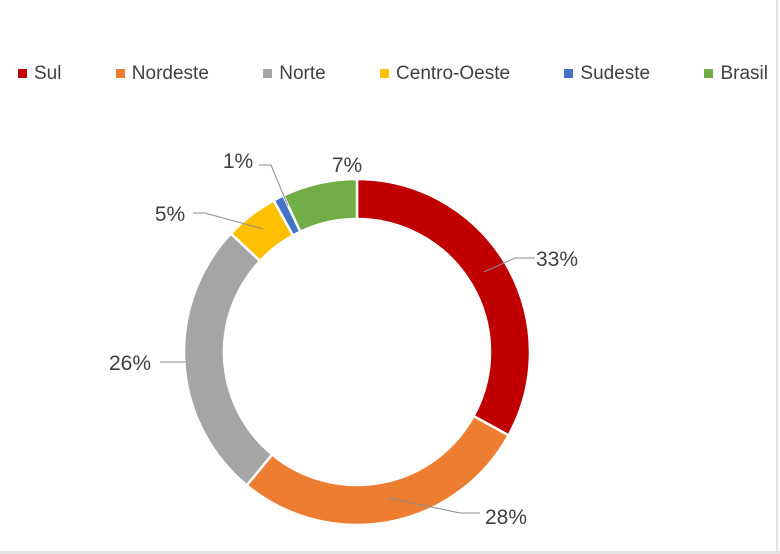 Image resolution: width=780 pixels, height=554 pixels. I want to click on leader-line-centro-oeste, so click(228, 221).